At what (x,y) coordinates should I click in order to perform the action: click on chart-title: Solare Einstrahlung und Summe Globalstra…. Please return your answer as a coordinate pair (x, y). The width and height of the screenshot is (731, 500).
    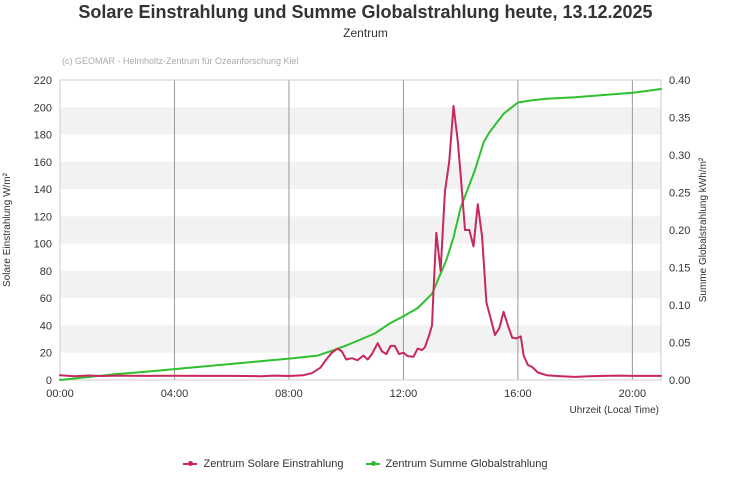
    Looking at the image, I should click on (365, 12).